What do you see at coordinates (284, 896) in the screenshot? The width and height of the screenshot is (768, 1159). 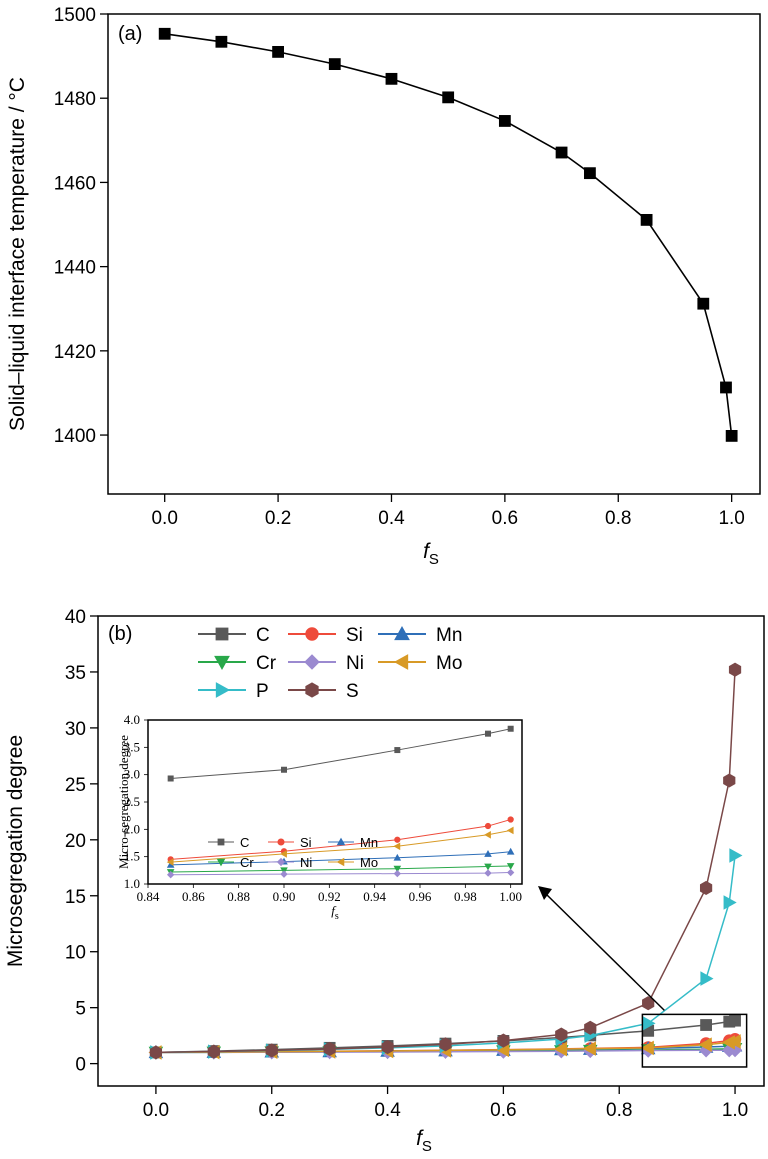 I see `inset-x-tick-label: 0.90` at bounding box center [284, 896].